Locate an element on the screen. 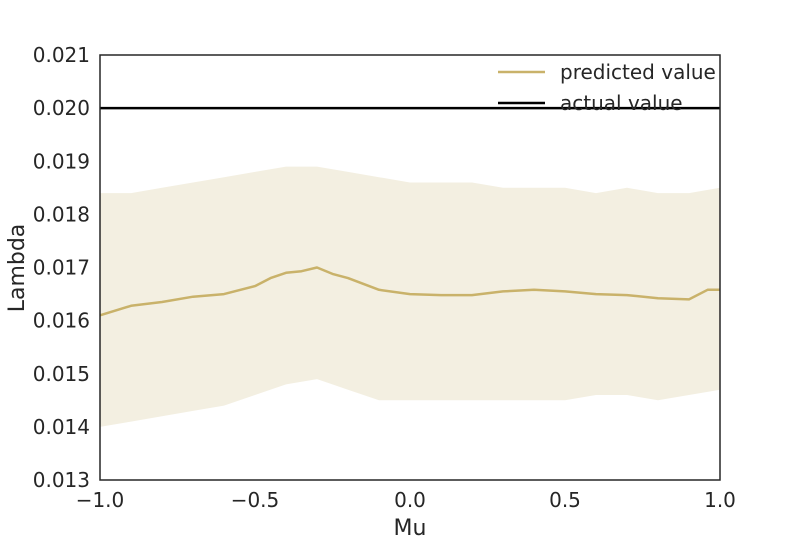 This screenshot has width=800, height=550. legend-label-predicted: predicted value is located at coordinates (638, 72).